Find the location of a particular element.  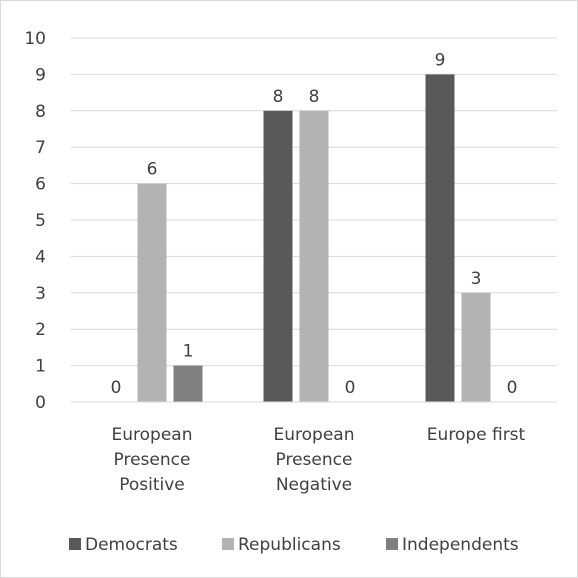

category-label: Negative is located at coordinates (314, 485).